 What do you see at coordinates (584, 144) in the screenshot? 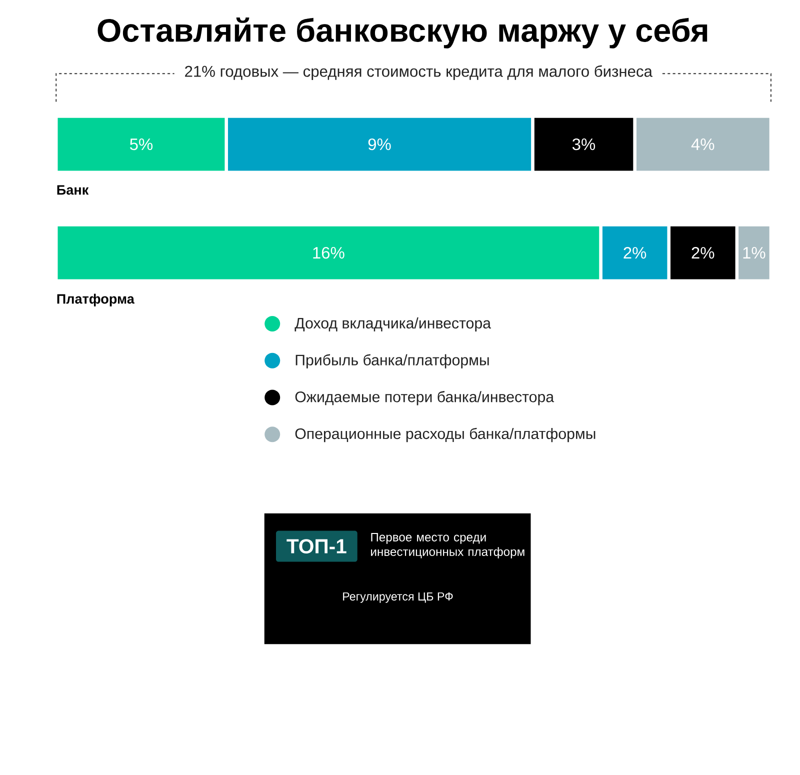
I see `data-label: 3%` at bounding box center [584, 144].